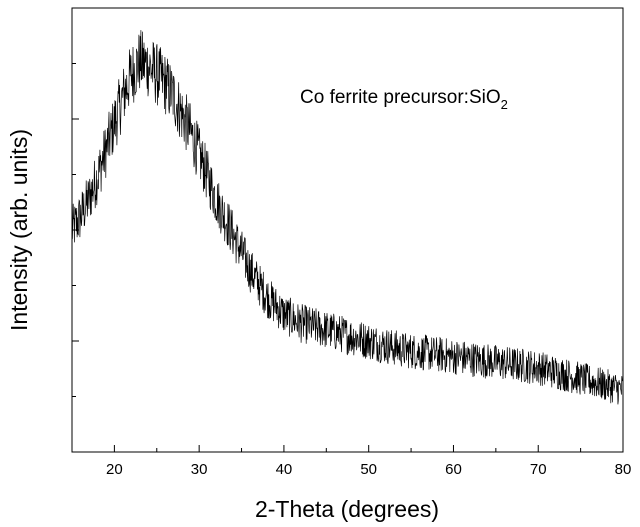 Image resolution: width=640 pixels, height=527 pixels. Describe the element at coordinates (199, 469) in the screenshot. I see `x-tick-label: 30` at that location.